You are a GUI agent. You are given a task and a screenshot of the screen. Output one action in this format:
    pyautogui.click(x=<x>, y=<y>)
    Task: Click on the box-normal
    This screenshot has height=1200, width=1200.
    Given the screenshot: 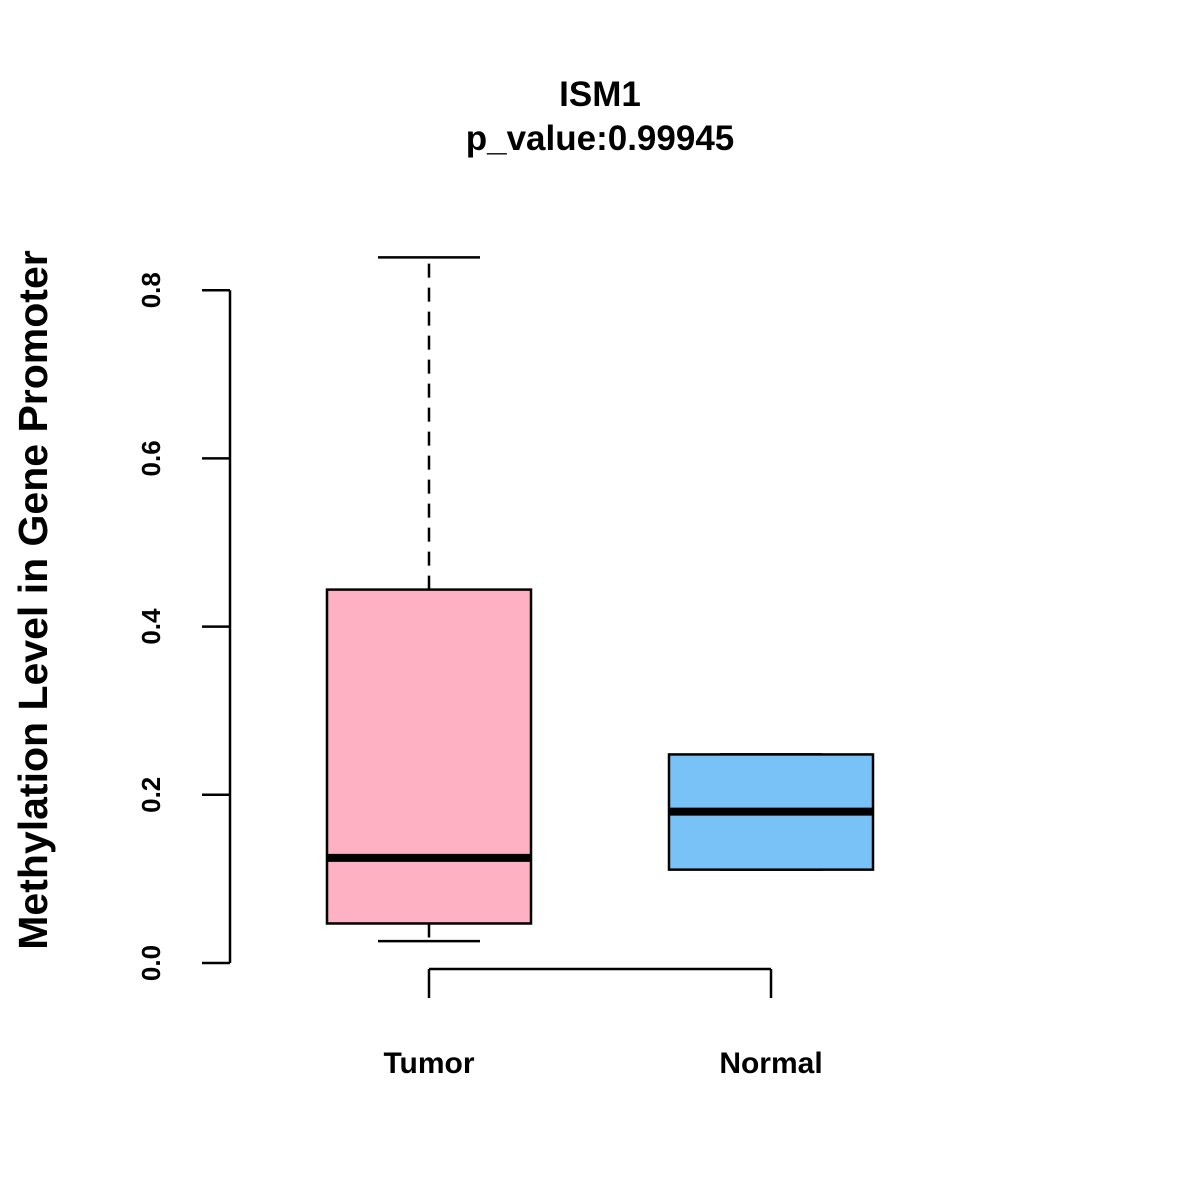 What is the action you would take?
    pyautogui.click(x=771, y=812)
    